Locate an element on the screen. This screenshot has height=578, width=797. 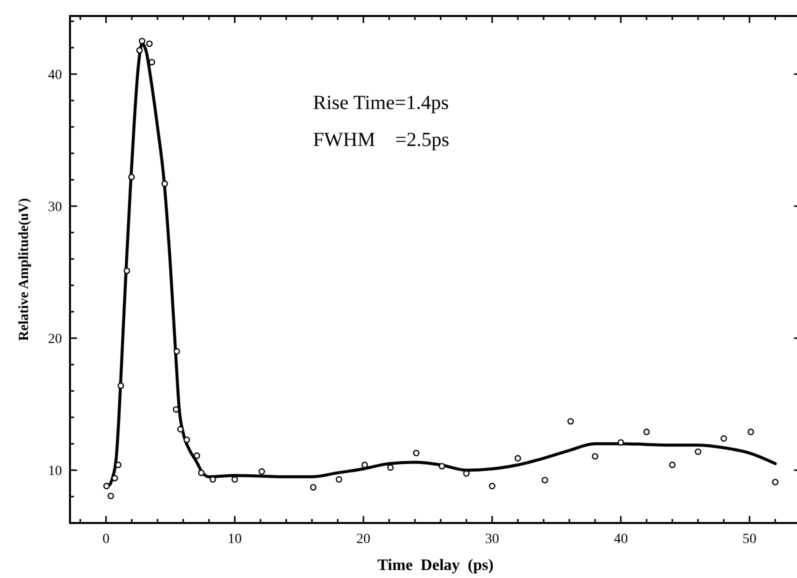
x-tick-label: 20 is located at coordinates (363, 539).